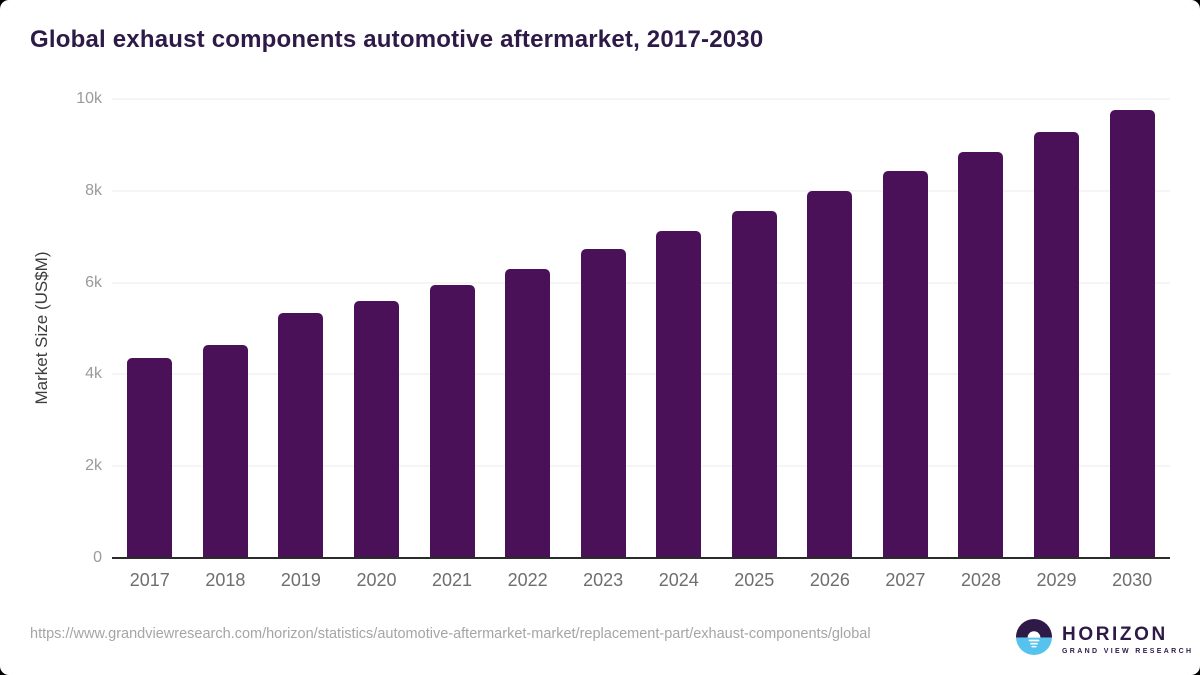 The width and height of the screenshot is (1200, 675). Describe the element at coordinates (225, 451) in the screenshot. I see `bar-2018` at that location.